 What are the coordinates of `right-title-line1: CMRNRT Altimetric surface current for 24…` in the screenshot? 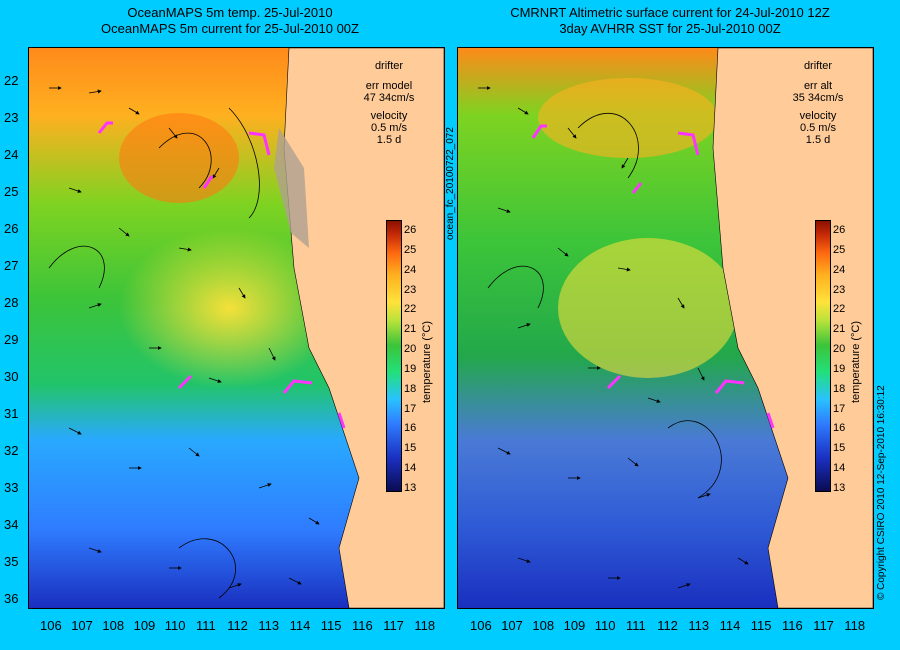 It's located at (670, 12).